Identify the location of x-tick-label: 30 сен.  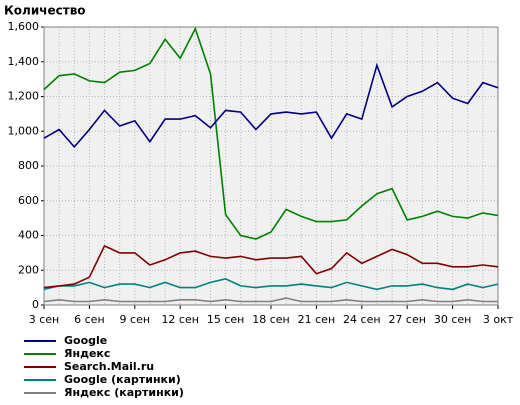
(453, 319).